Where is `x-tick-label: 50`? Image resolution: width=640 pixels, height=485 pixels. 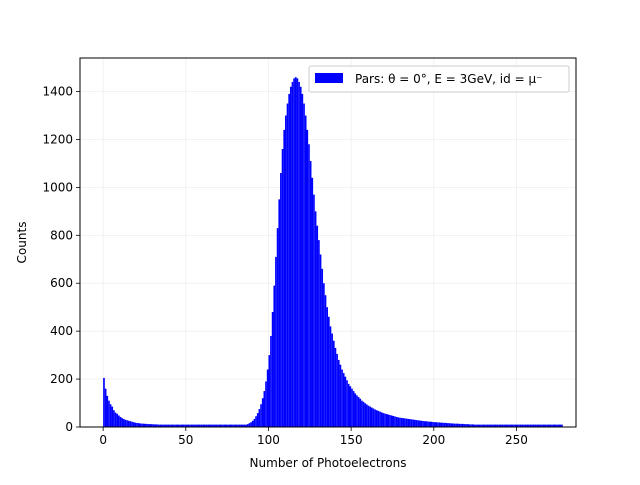 x-tick-label: 50 is located at coordinates (185, 440).